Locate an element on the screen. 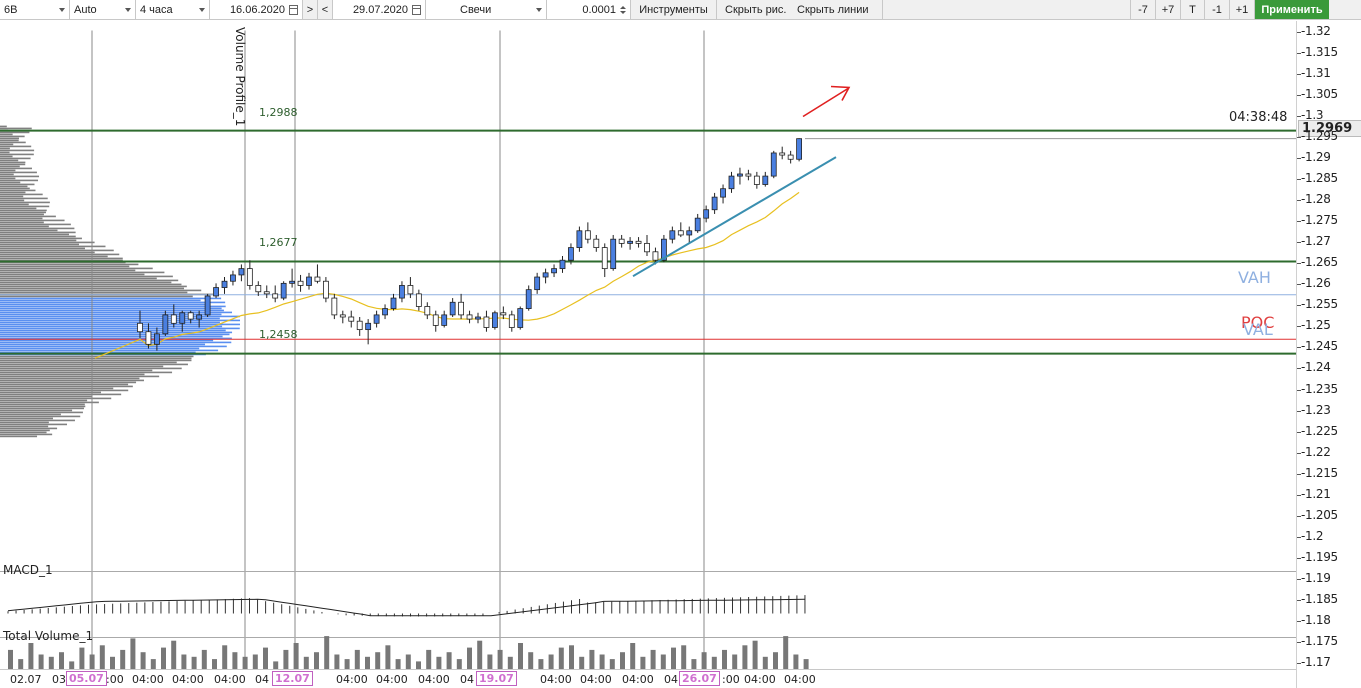  hide-lines-button: Скрыть линии is located at coordinates (838, 9).